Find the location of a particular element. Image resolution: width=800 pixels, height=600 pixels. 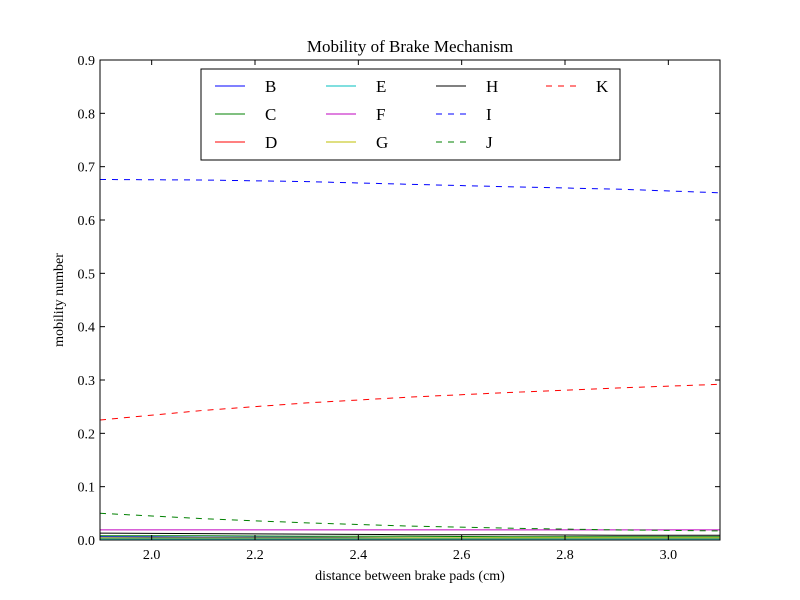

legend-item-d: D is located at coordinates (246, 142).